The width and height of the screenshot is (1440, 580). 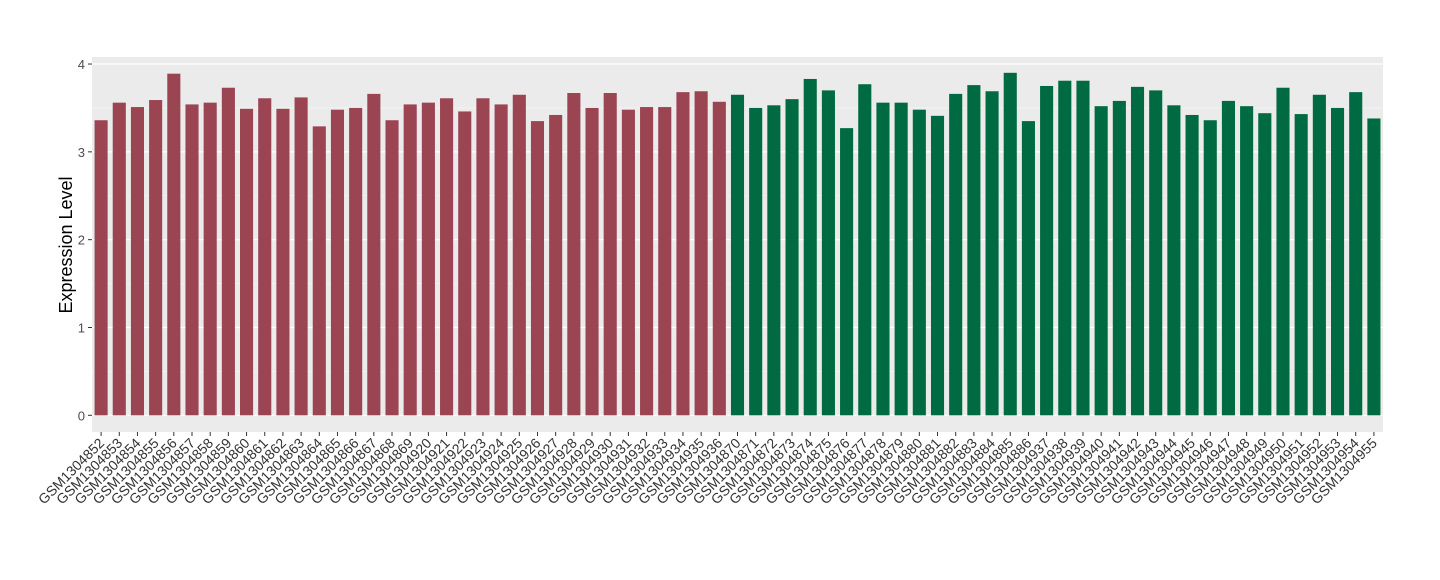 I want to click on y-tick-label: 3, so click(x=81, y=152).